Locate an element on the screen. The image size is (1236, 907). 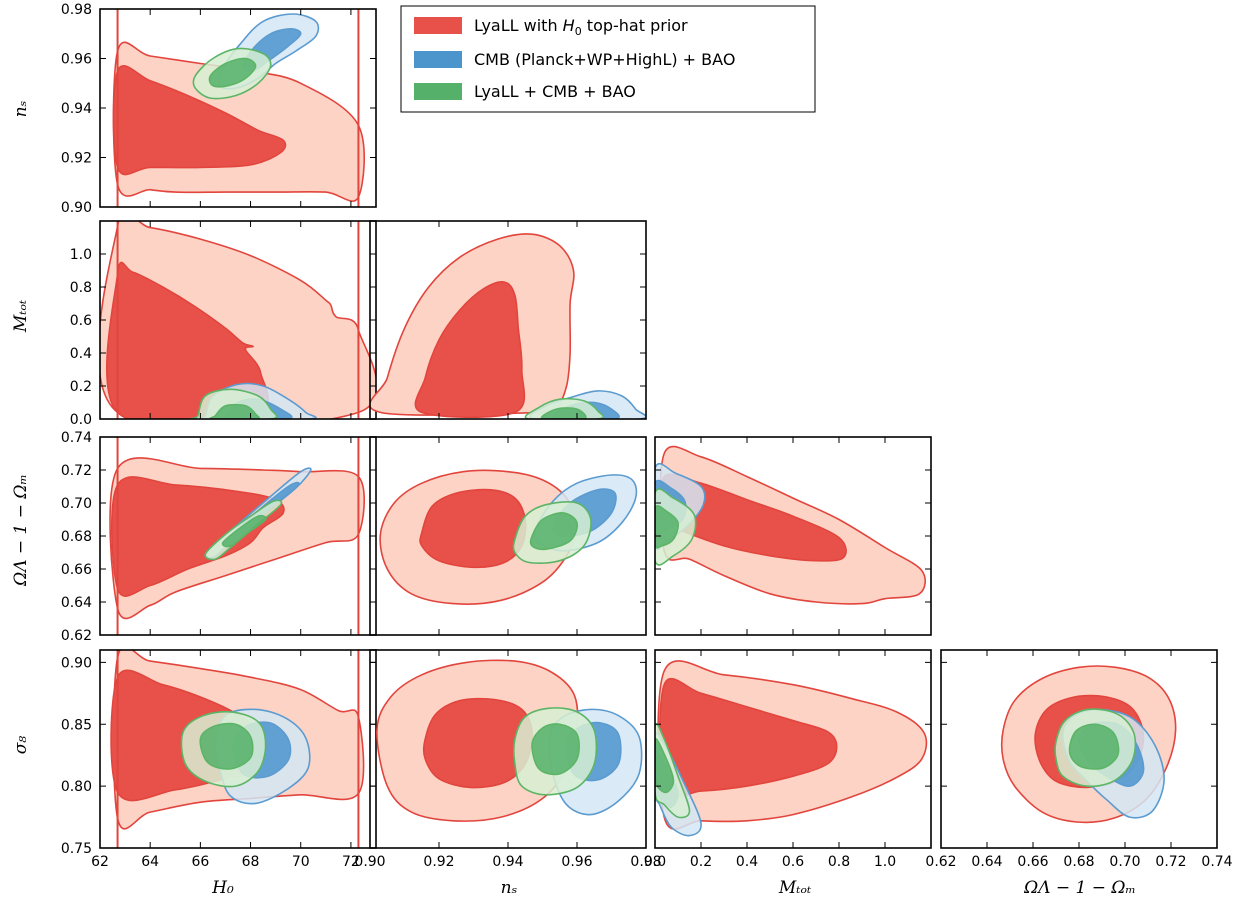
legend-label-lya-sub: 0 is located at coordinates (578, 31).